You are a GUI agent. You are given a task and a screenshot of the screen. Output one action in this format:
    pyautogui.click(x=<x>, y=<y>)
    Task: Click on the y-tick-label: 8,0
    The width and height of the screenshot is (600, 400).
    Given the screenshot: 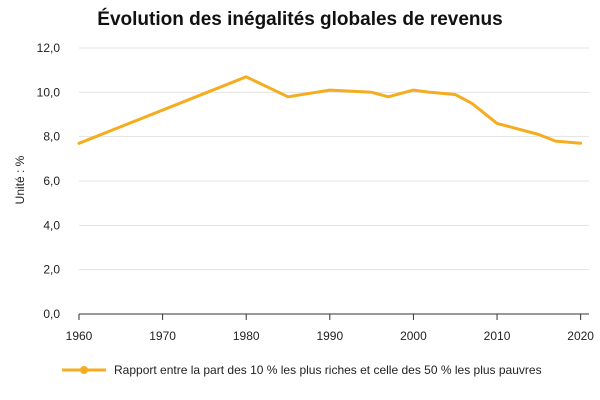 What is the action you would take?
    pyautogui.click(x=51, y=137)
    